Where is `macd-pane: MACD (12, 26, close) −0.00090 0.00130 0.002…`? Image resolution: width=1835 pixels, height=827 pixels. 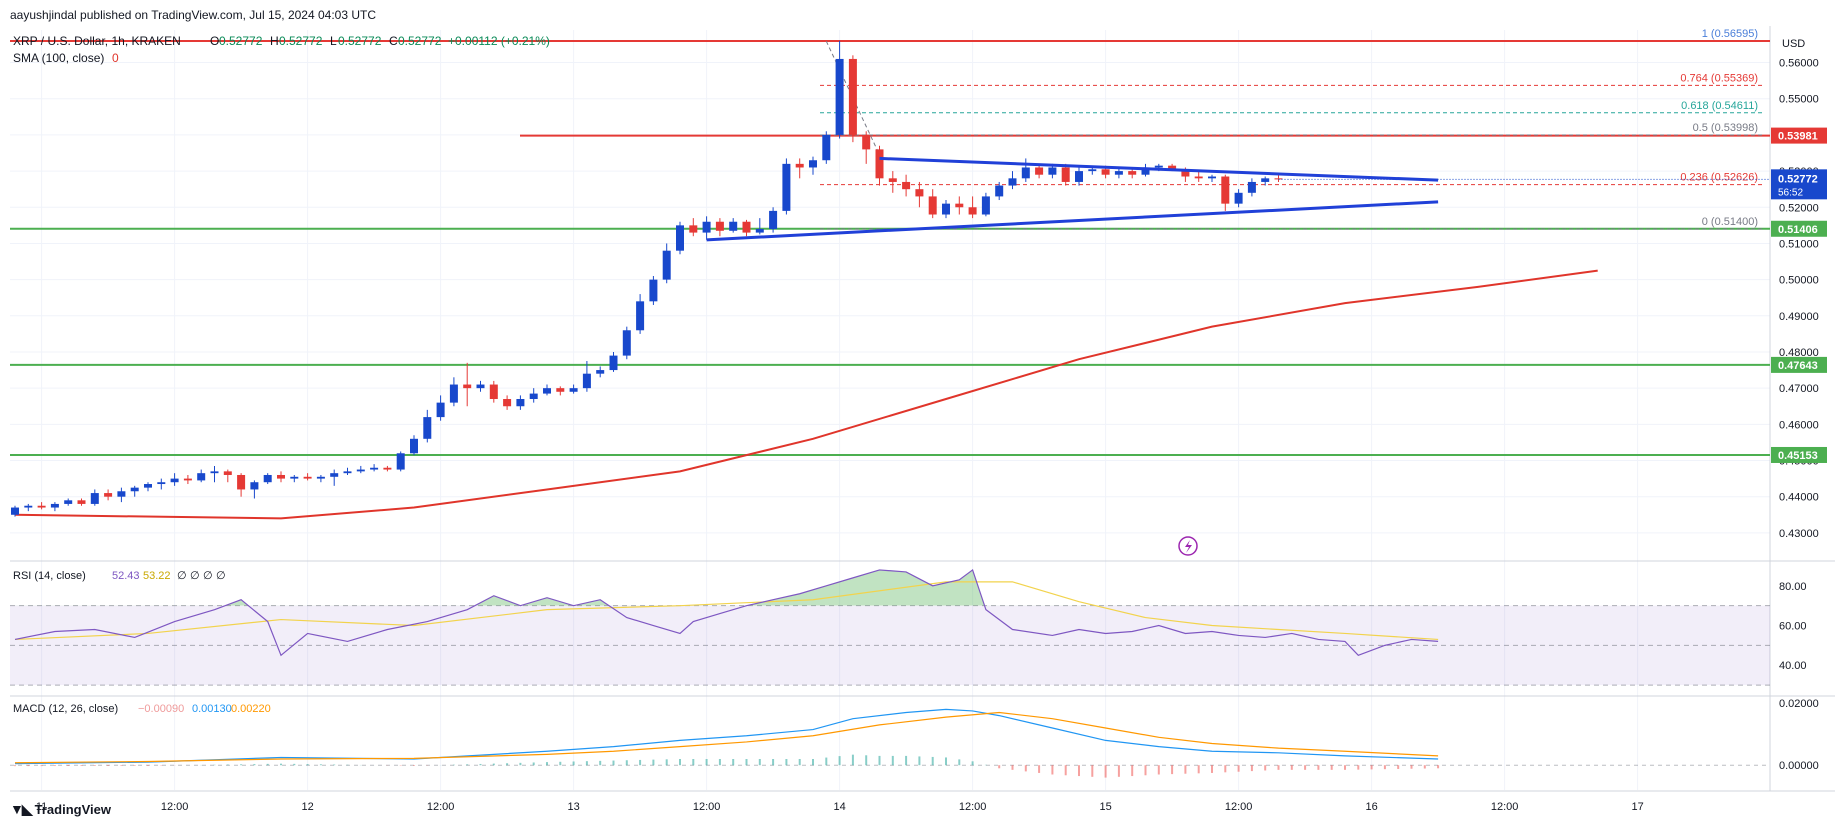
macd-pane: MACD (12, 26, close) −0.00090 0.00130 0.002… is located at coordinates (890, 740).